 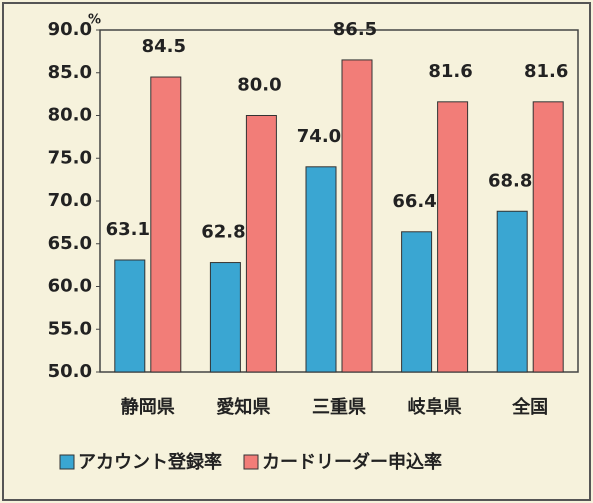 What do you see at coordinates (128, 229) in the screenshot?
I see `value-label: 63.1` at bounding box center [128, 229].